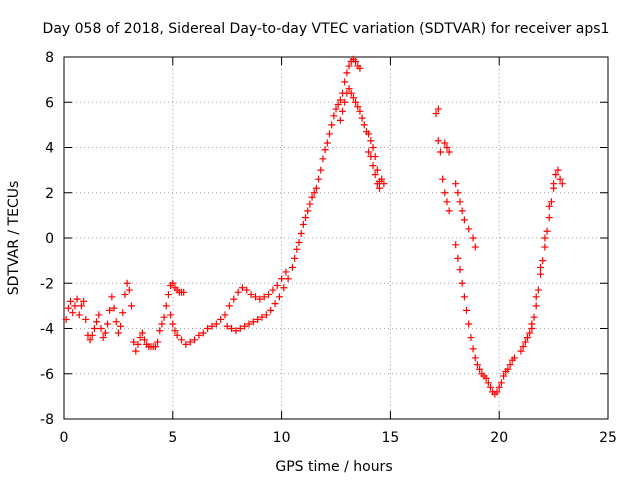  What do you see at coordinates (390, 438) in the screenshot?
I see `x-tick-label: 15` at bounding box center [390, 438].